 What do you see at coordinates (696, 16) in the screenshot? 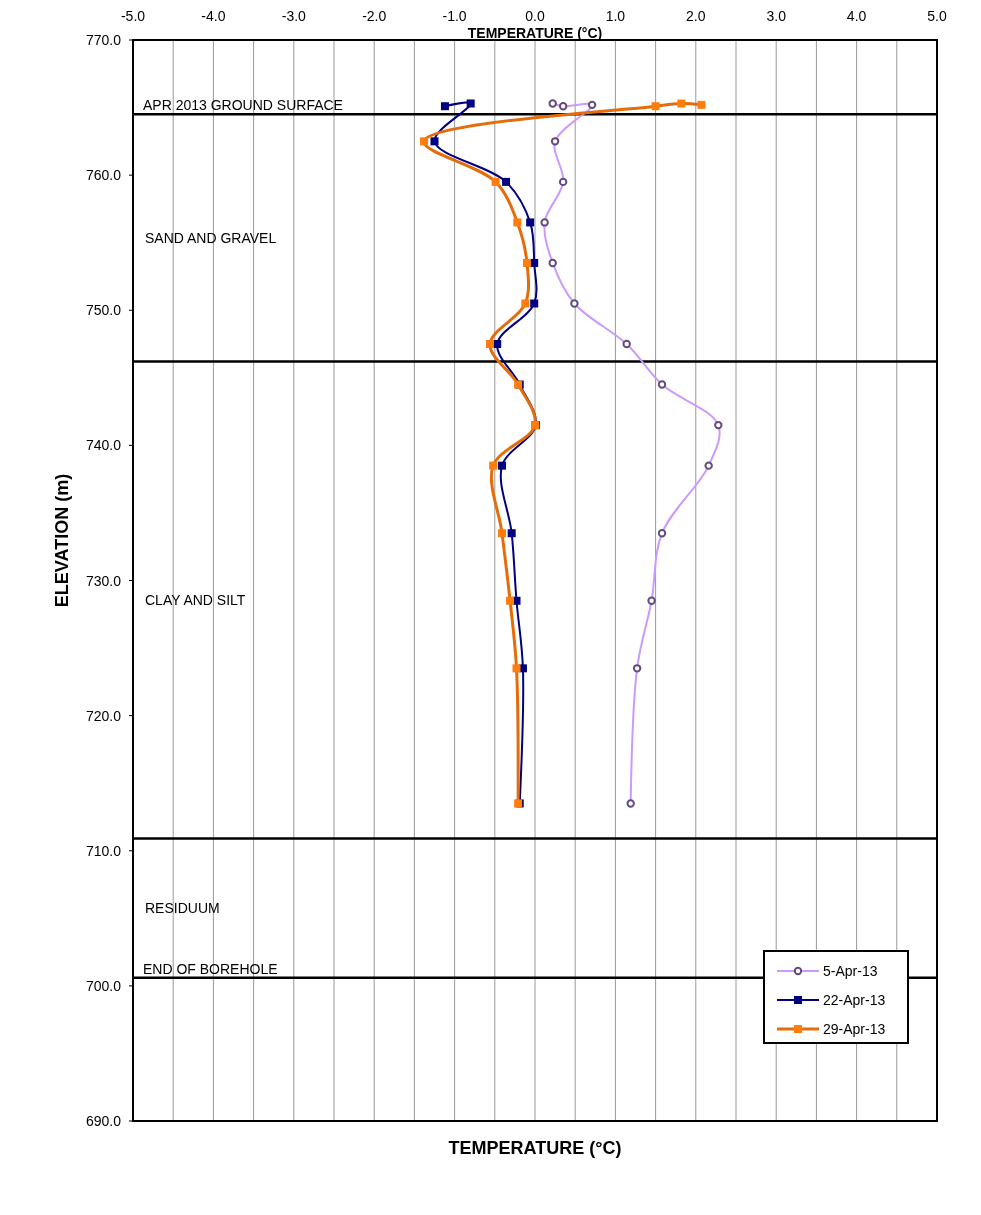
I see `x-tick-label: 2.0` at bounding box center [696, 16].